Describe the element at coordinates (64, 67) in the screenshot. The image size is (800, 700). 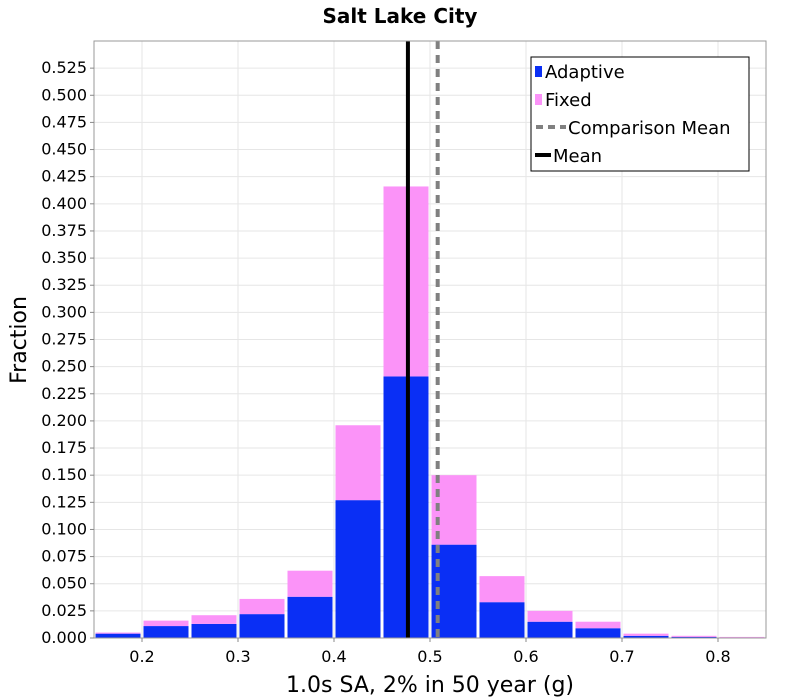
I see `y-tick-label: 0.525` at that location.